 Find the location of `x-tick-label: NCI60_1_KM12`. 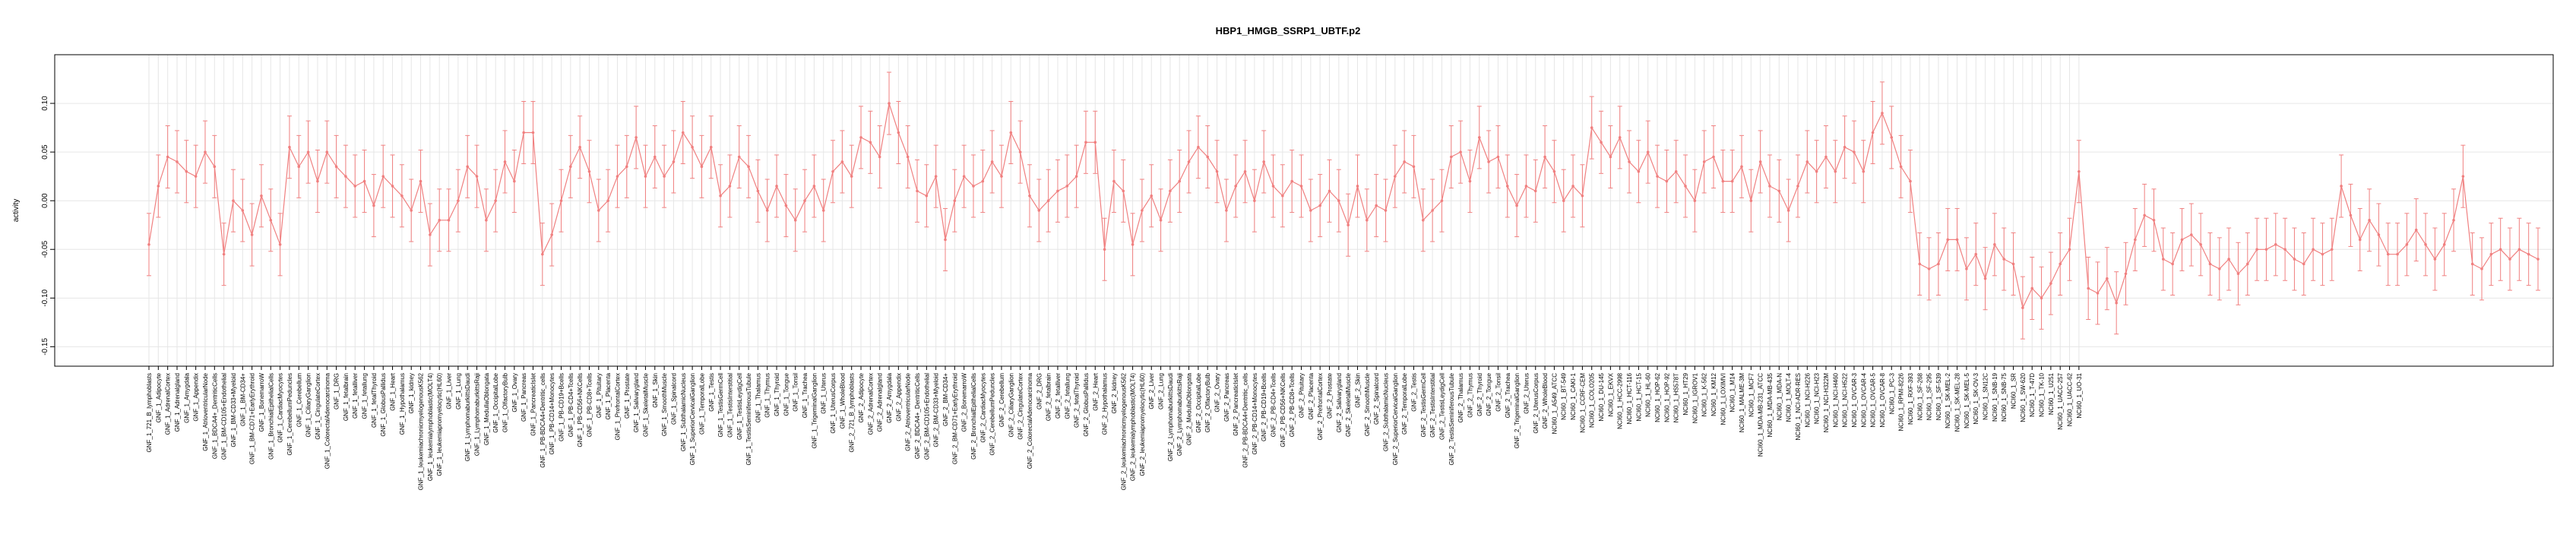

x-tick-label: NCI60_1_KM12 is located at coordinates (1714, 394).